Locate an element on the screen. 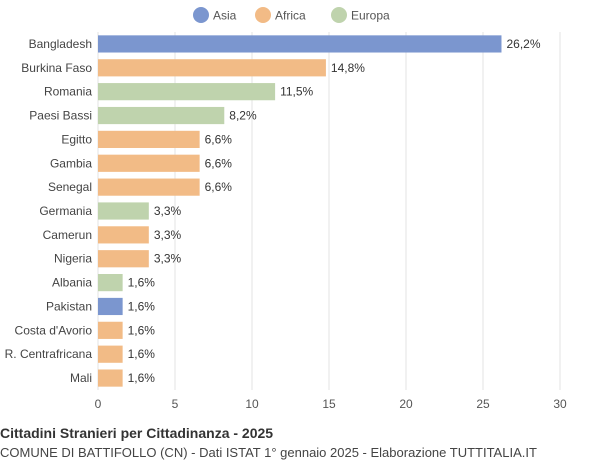  bar-nigeria is located at coordinates (123, 259).